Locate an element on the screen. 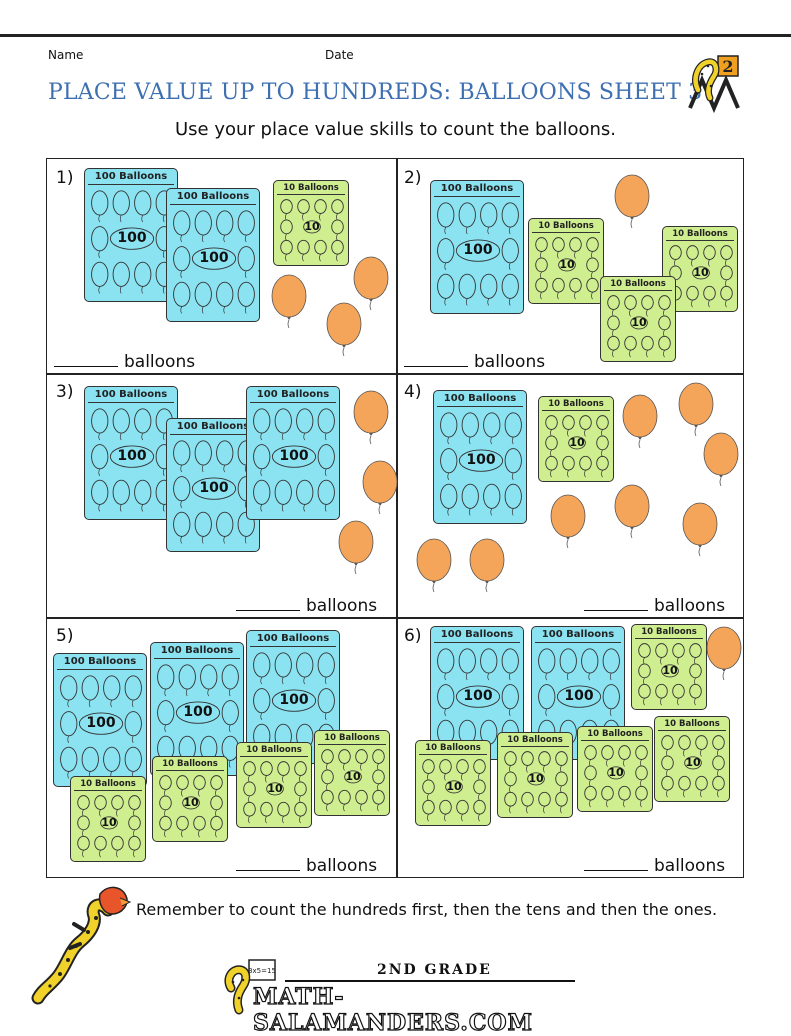 The width and height of the screenshot is (791, 1036). name-label: Name is located at coordinates (66, 55).